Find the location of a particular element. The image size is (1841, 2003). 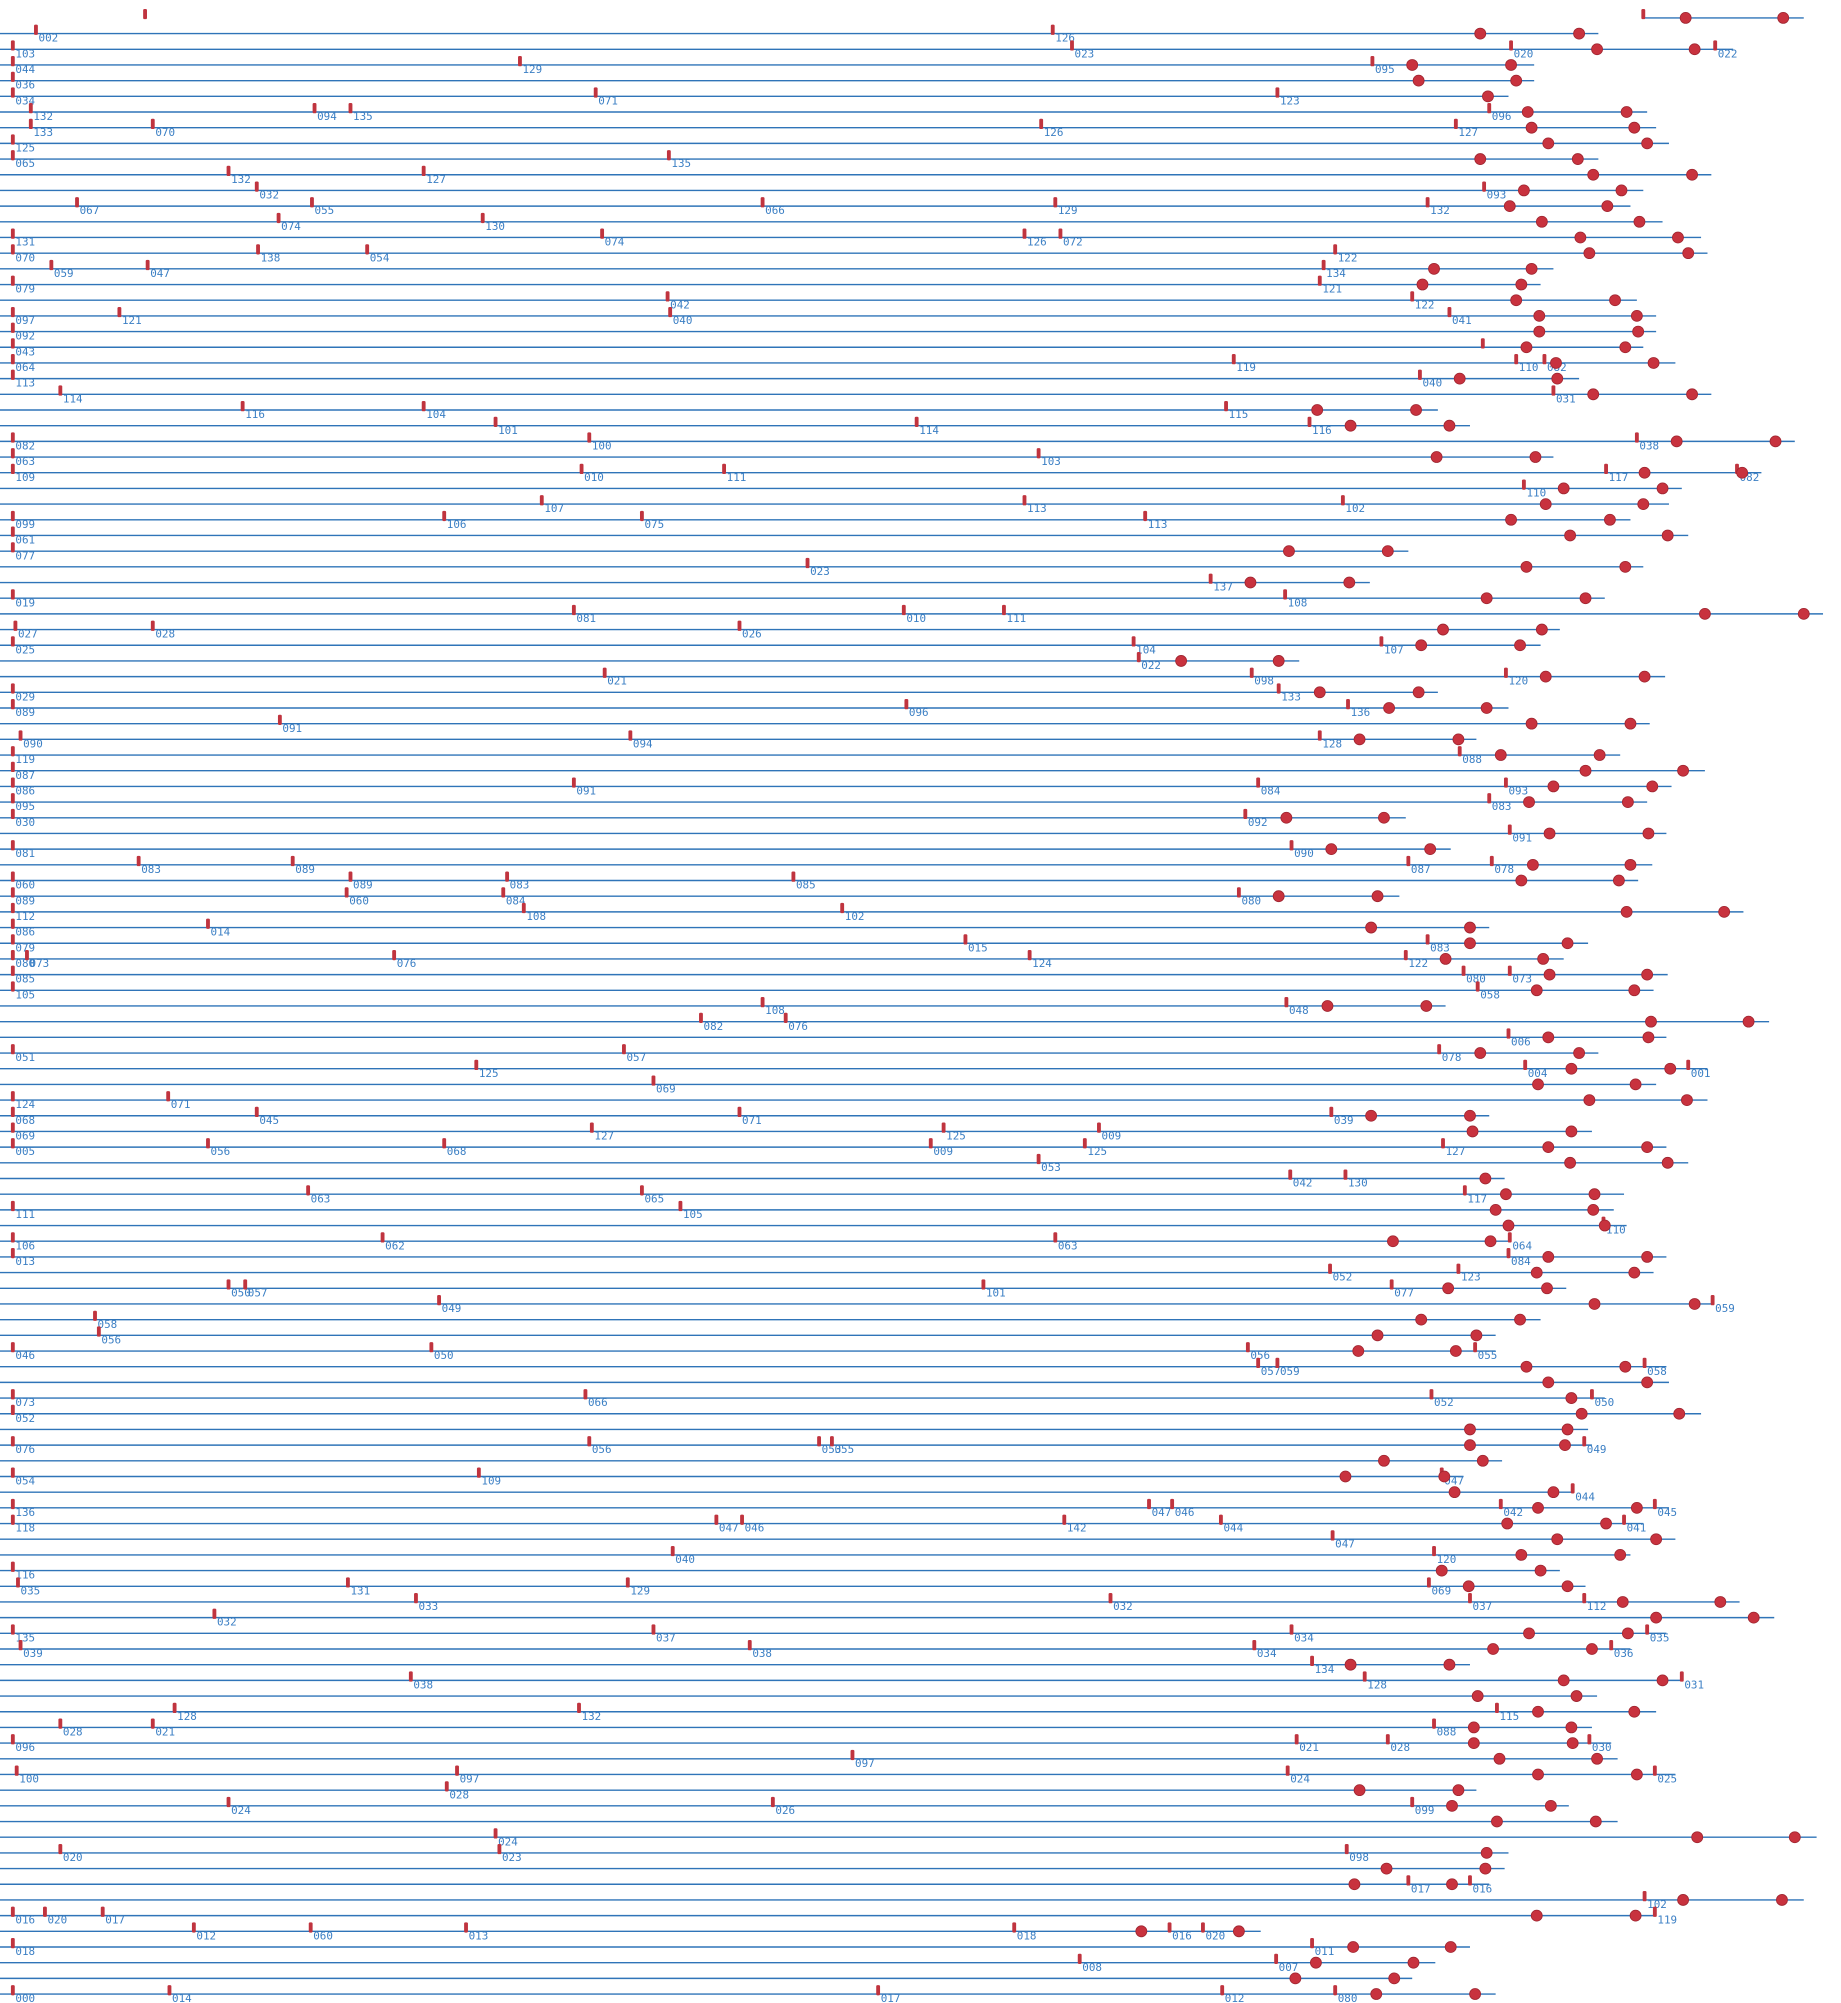

event-label: 091 is located at coordinates (586, 791).